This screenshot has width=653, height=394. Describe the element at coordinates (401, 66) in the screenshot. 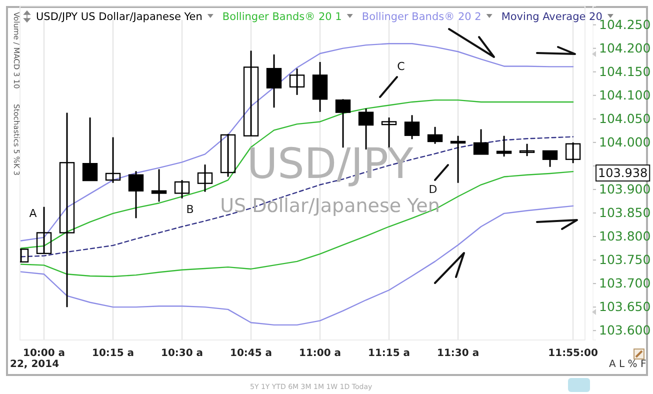

I see `annotation: C` at that location.